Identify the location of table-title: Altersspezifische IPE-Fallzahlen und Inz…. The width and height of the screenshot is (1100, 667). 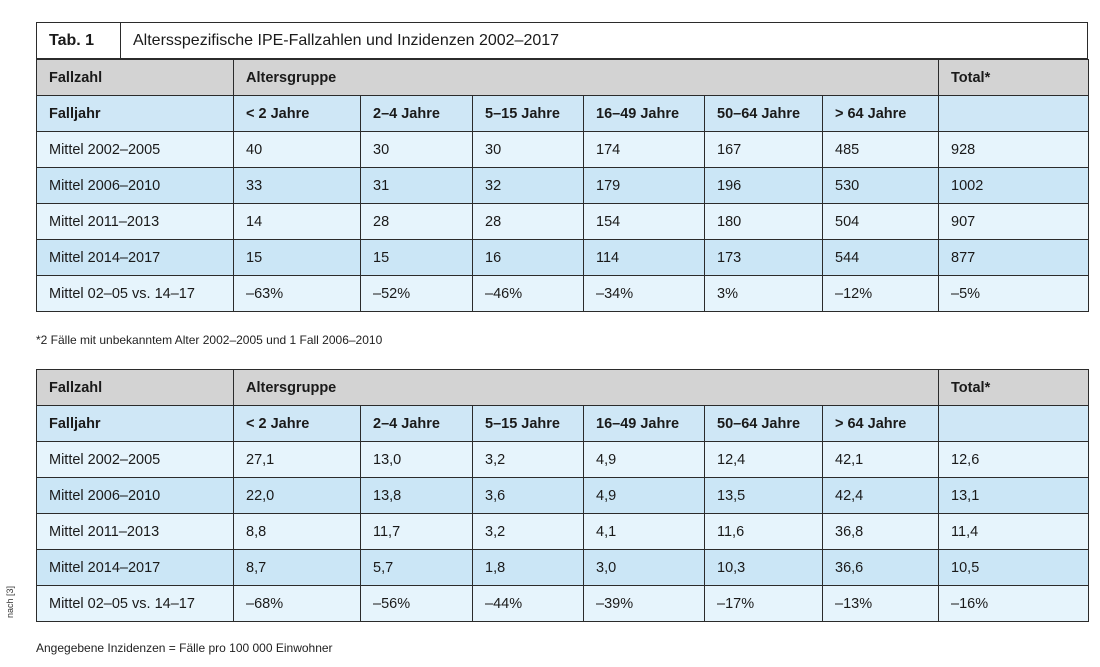
(346, 40).